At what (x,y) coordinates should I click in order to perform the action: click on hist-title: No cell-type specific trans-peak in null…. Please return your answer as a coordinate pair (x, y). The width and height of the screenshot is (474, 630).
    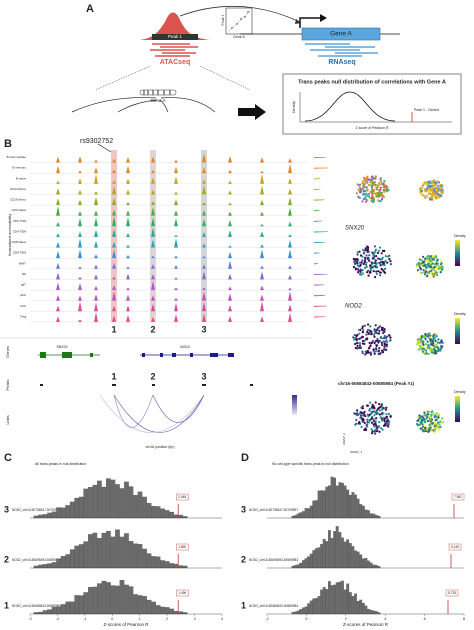
    Looking at the image, I should click on (310, 464).